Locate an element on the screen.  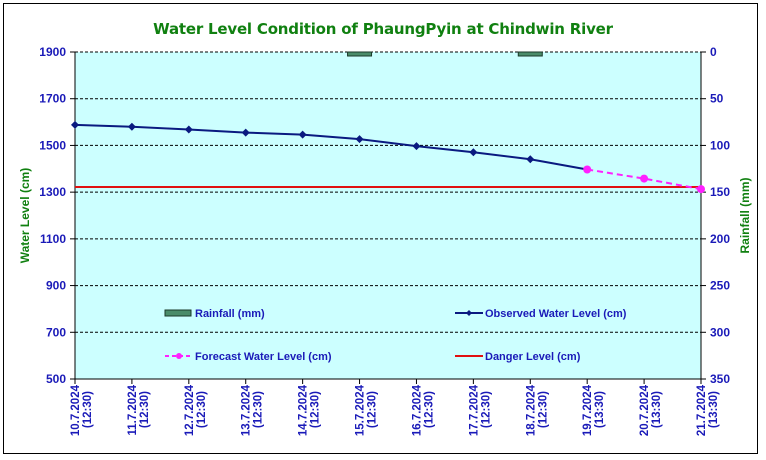
observed-water-level-line is located at coordinates (331, 147).